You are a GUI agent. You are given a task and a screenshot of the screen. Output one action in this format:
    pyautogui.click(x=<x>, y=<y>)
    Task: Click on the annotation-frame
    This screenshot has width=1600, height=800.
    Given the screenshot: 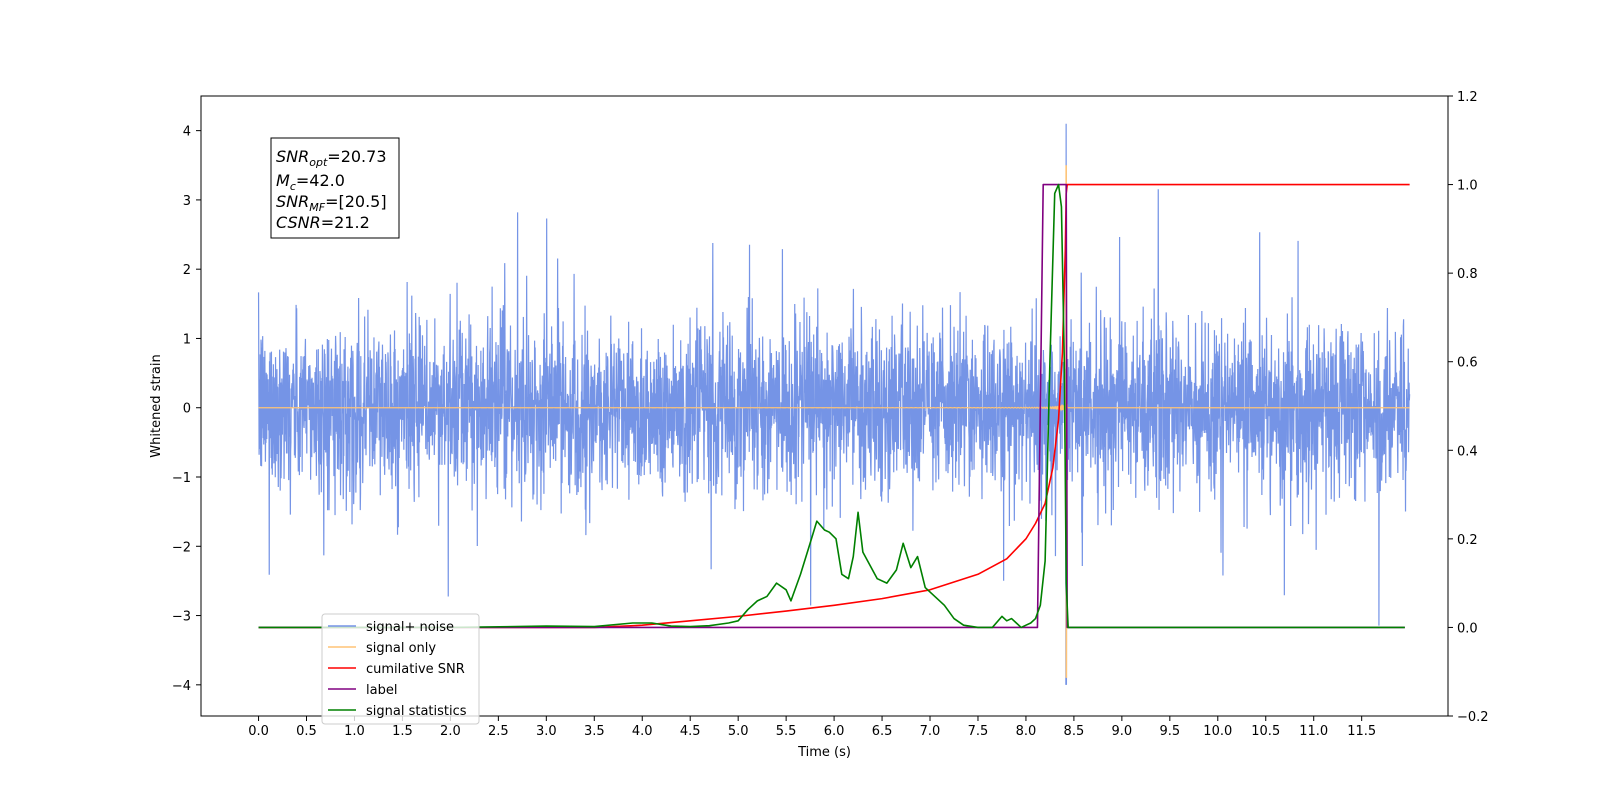 What is the action you would take?
    pyautogui.click(x=335, y=188)
    